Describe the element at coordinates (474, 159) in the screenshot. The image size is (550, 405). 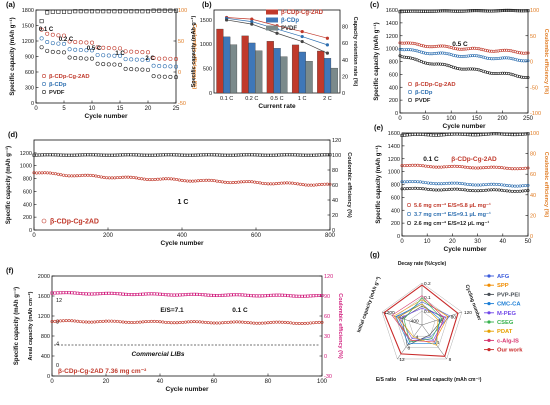
I see `panel-e-sample-label: β-CDp-Cg-2AD` at that location.